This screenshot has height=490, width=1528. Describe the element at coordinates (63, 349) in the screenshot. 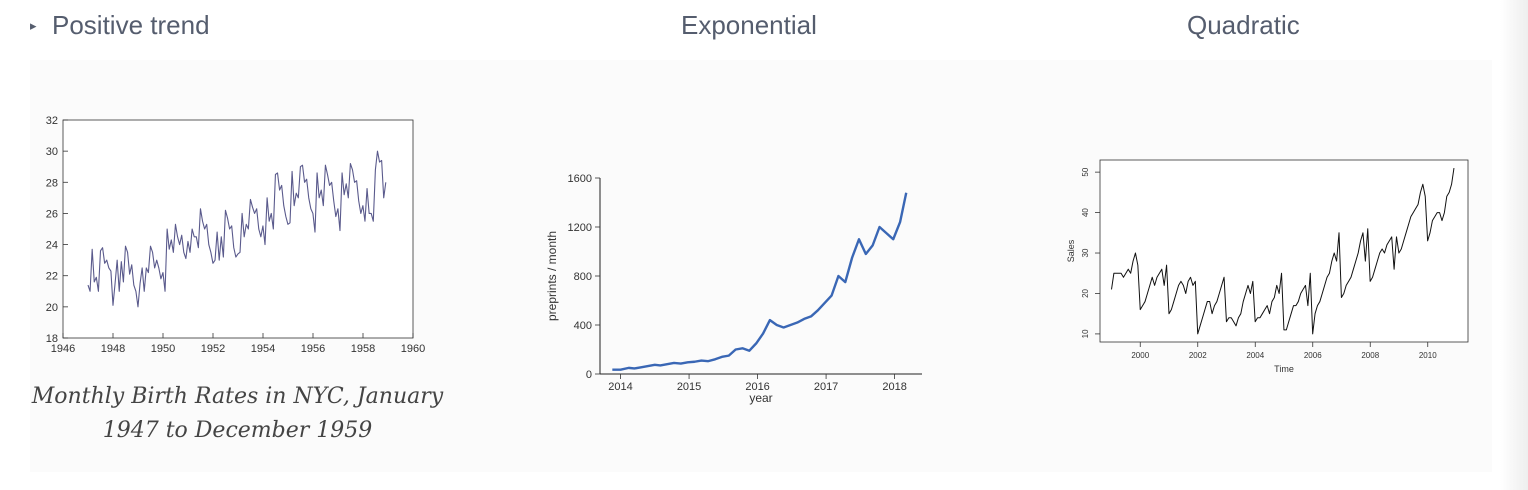

I see `x-tick-label: 1946` at that location.